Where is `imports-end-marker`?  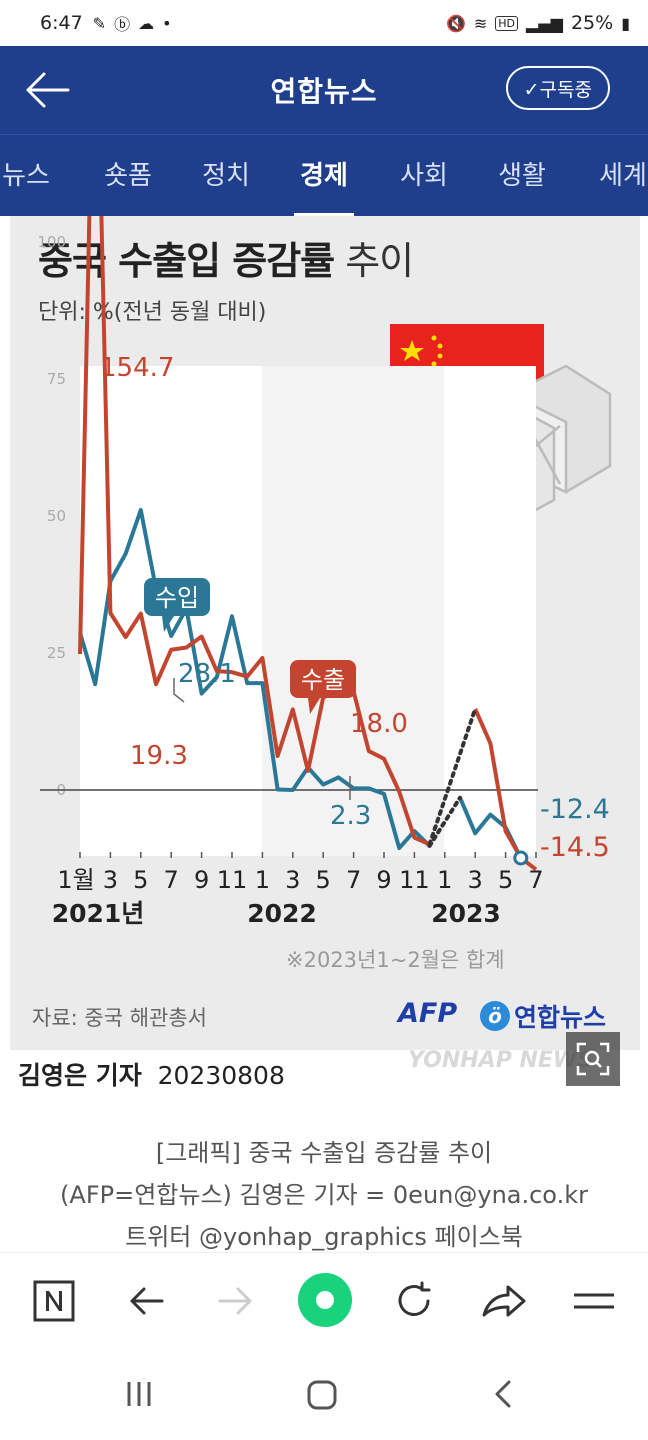
imports-end-marker is located at coordinates (521, 858).